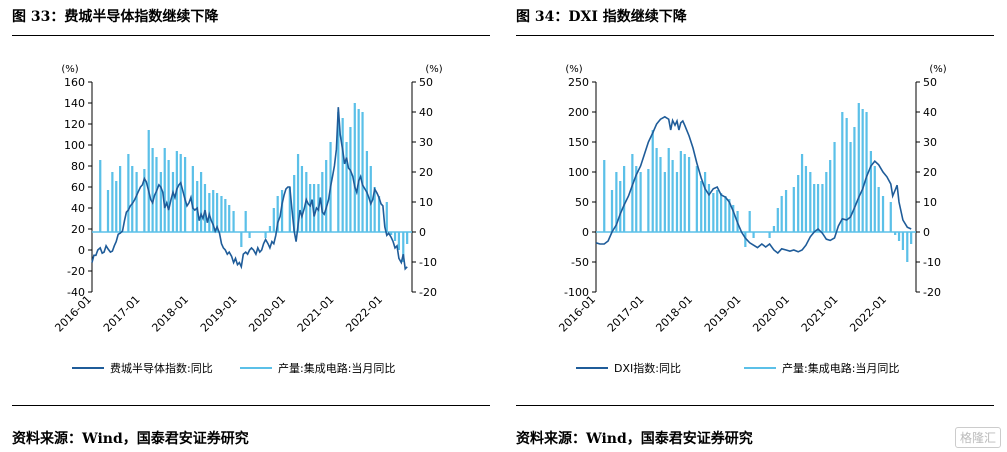 The image size is (1007, 452). I want to click on right-tick-label: -20, so click(932, 292).